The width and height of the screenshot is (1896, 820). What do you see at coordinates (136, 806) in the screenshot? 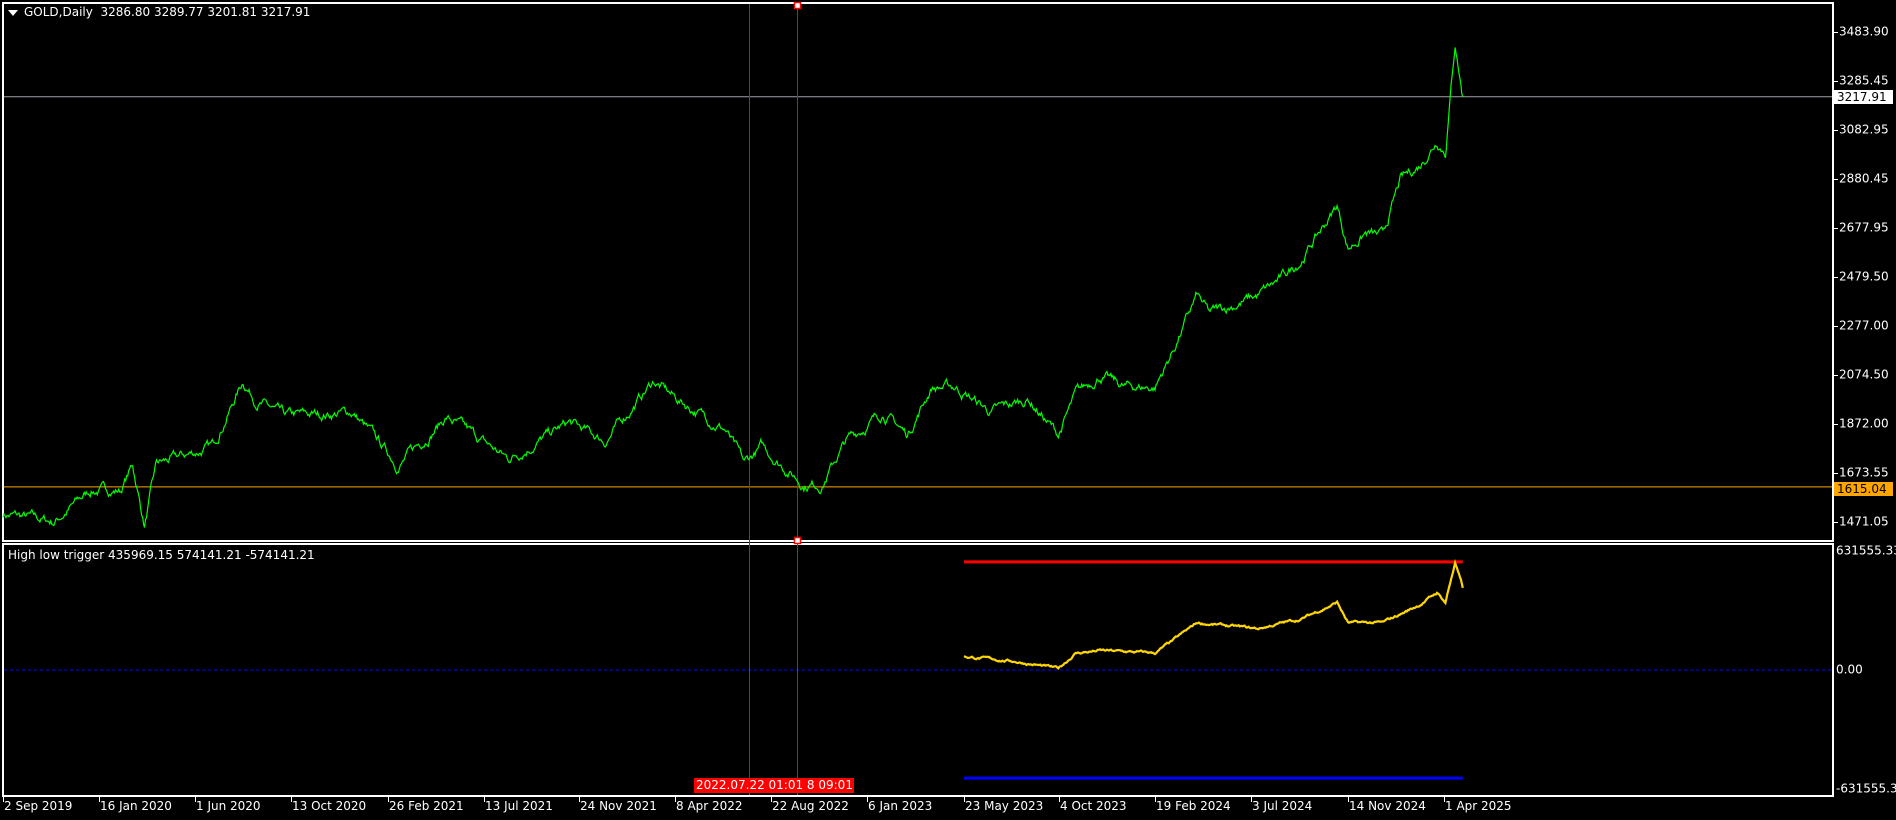
I see `time-tick-label: 16 Jan 2020` at bounding box center [136, 806].